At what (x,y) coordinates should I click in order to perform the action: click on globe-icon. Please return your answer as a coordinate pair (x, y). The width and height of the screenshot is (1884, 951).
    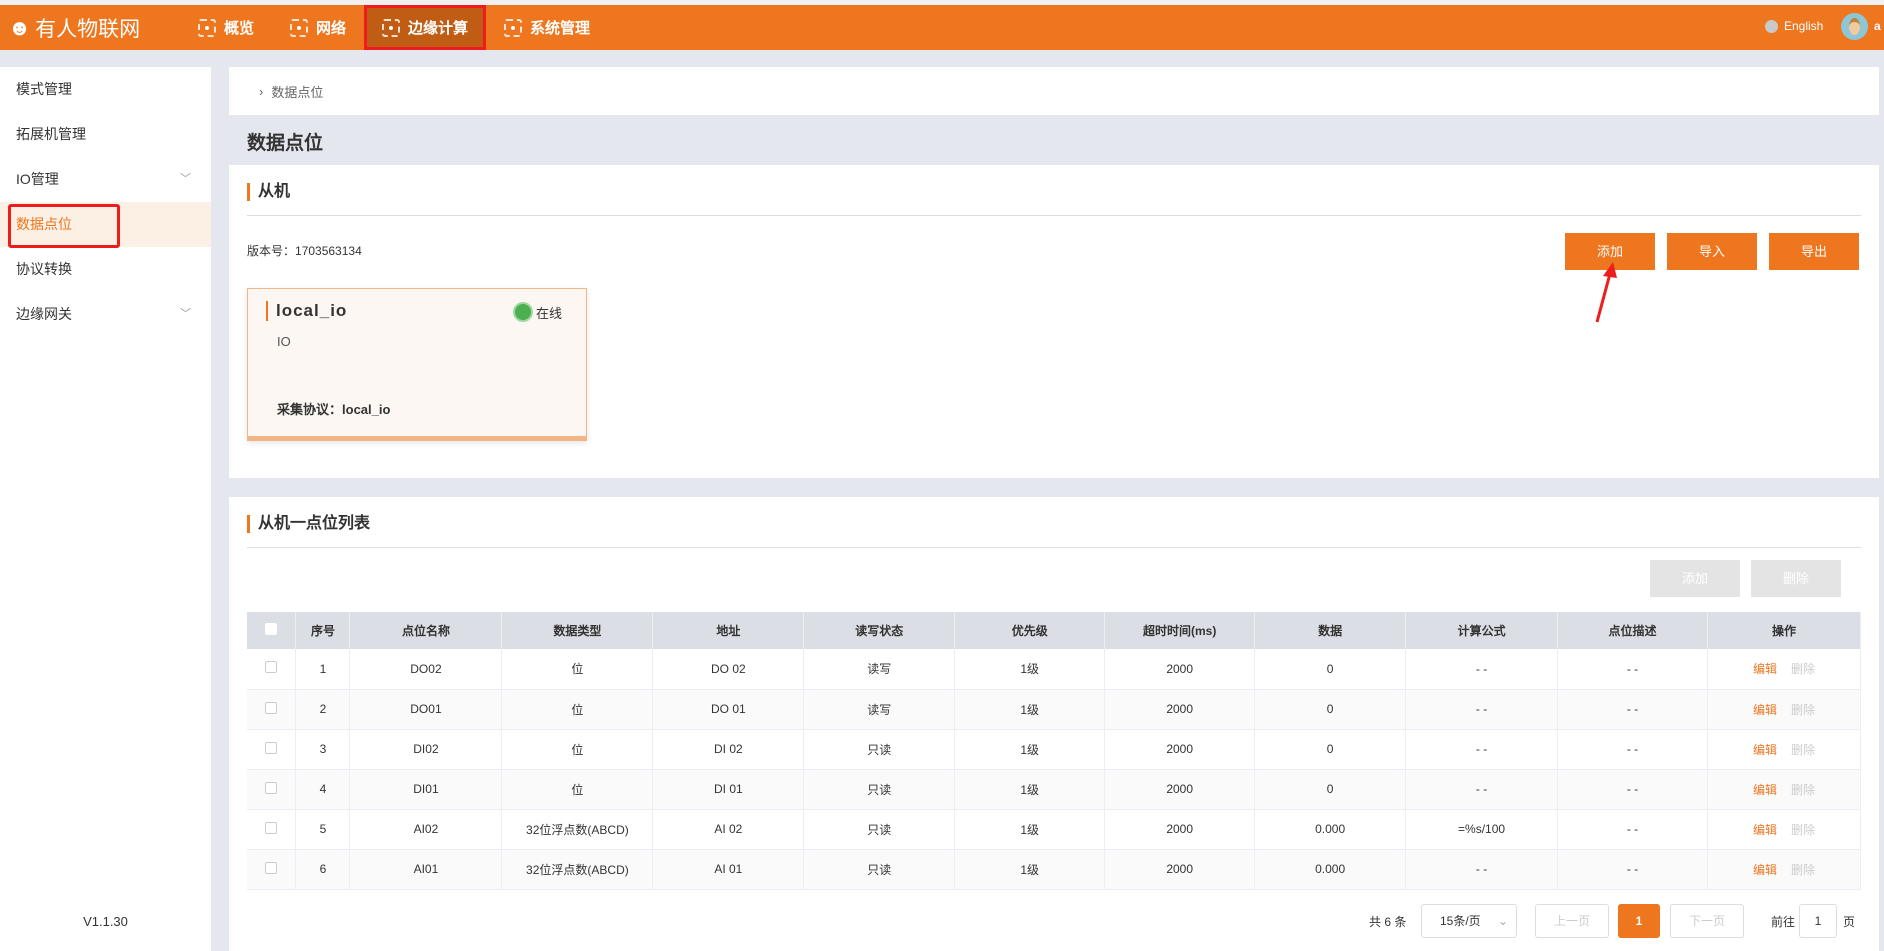
    Looking at the image, I should click on (1771, 26).